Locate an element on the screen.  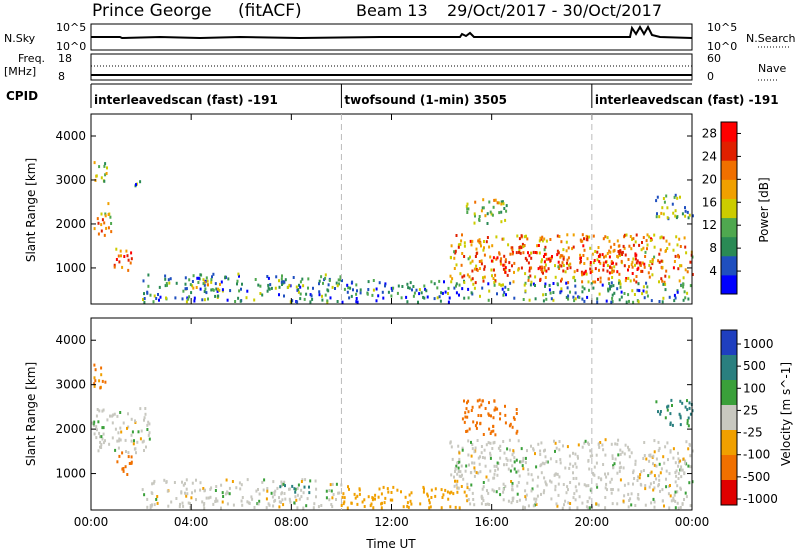
noise-sky-line is located at coordinates (392, 32).